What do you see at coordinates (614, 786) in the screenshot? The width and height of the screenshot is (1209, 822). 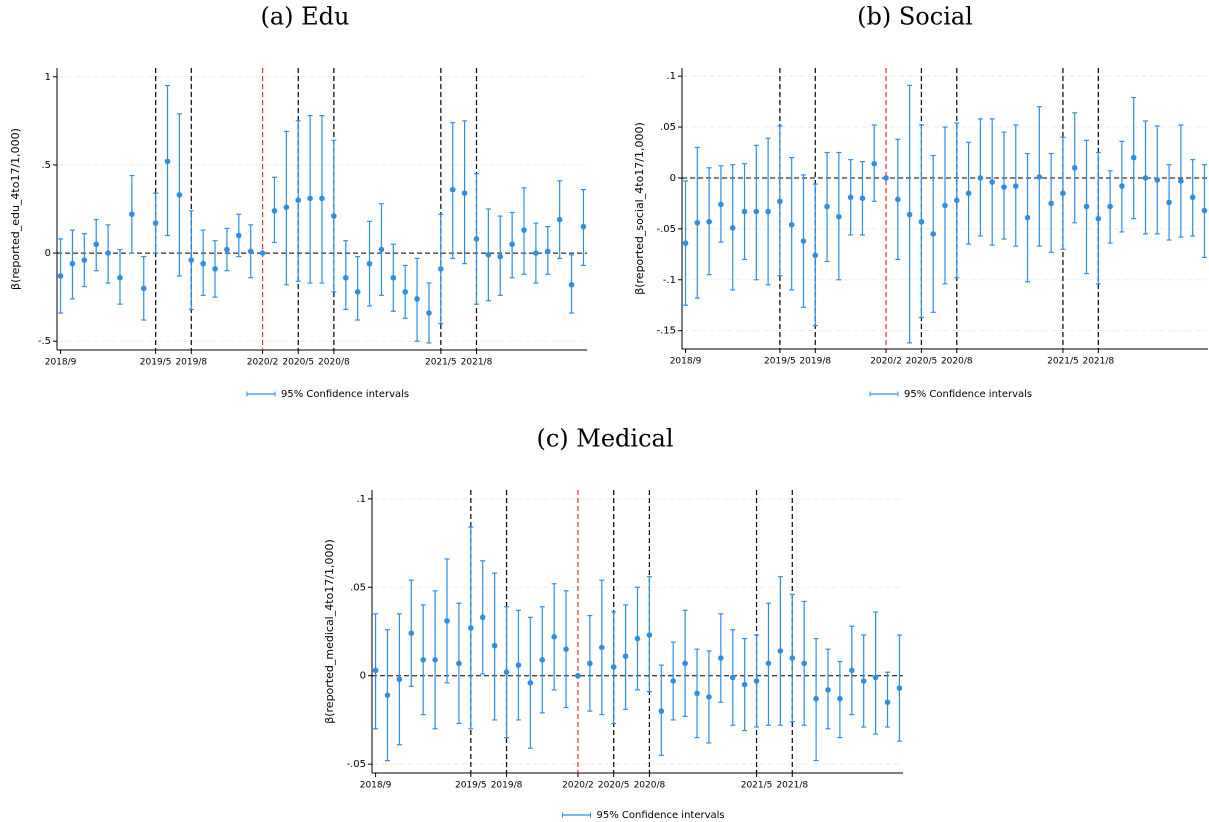 I see `x-tick-label: 2020/5` at bounding box center [614, 786].